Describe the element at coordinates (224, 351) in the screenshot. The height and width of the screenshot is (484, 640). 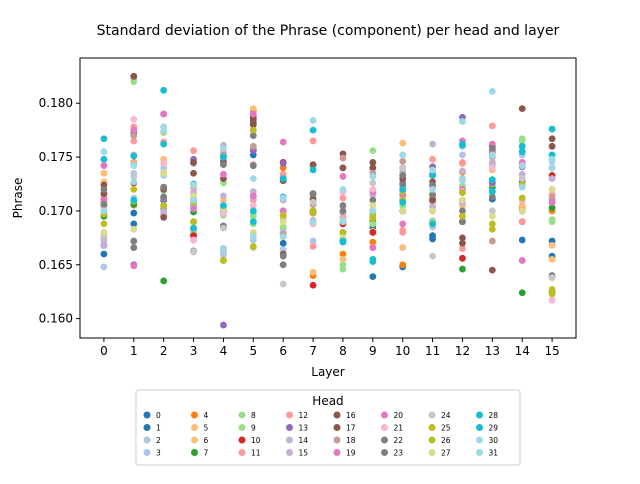
I see `x-tick-label: 4` at that location.